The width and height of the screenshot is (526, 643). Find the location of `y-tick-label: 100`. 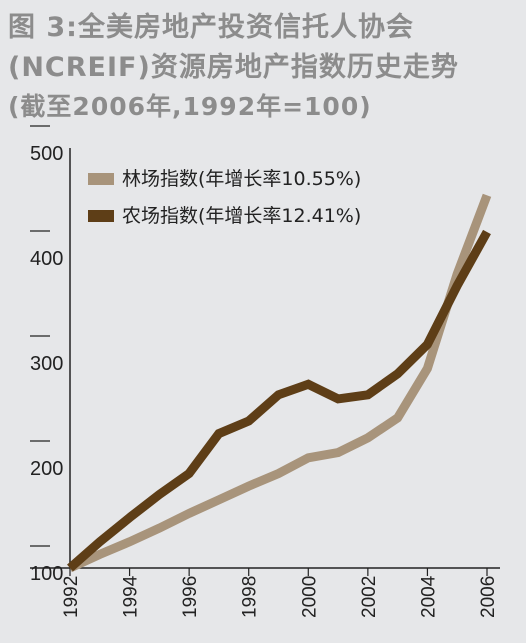

y-tick-label: 100 is located at coordinates (46, 574).